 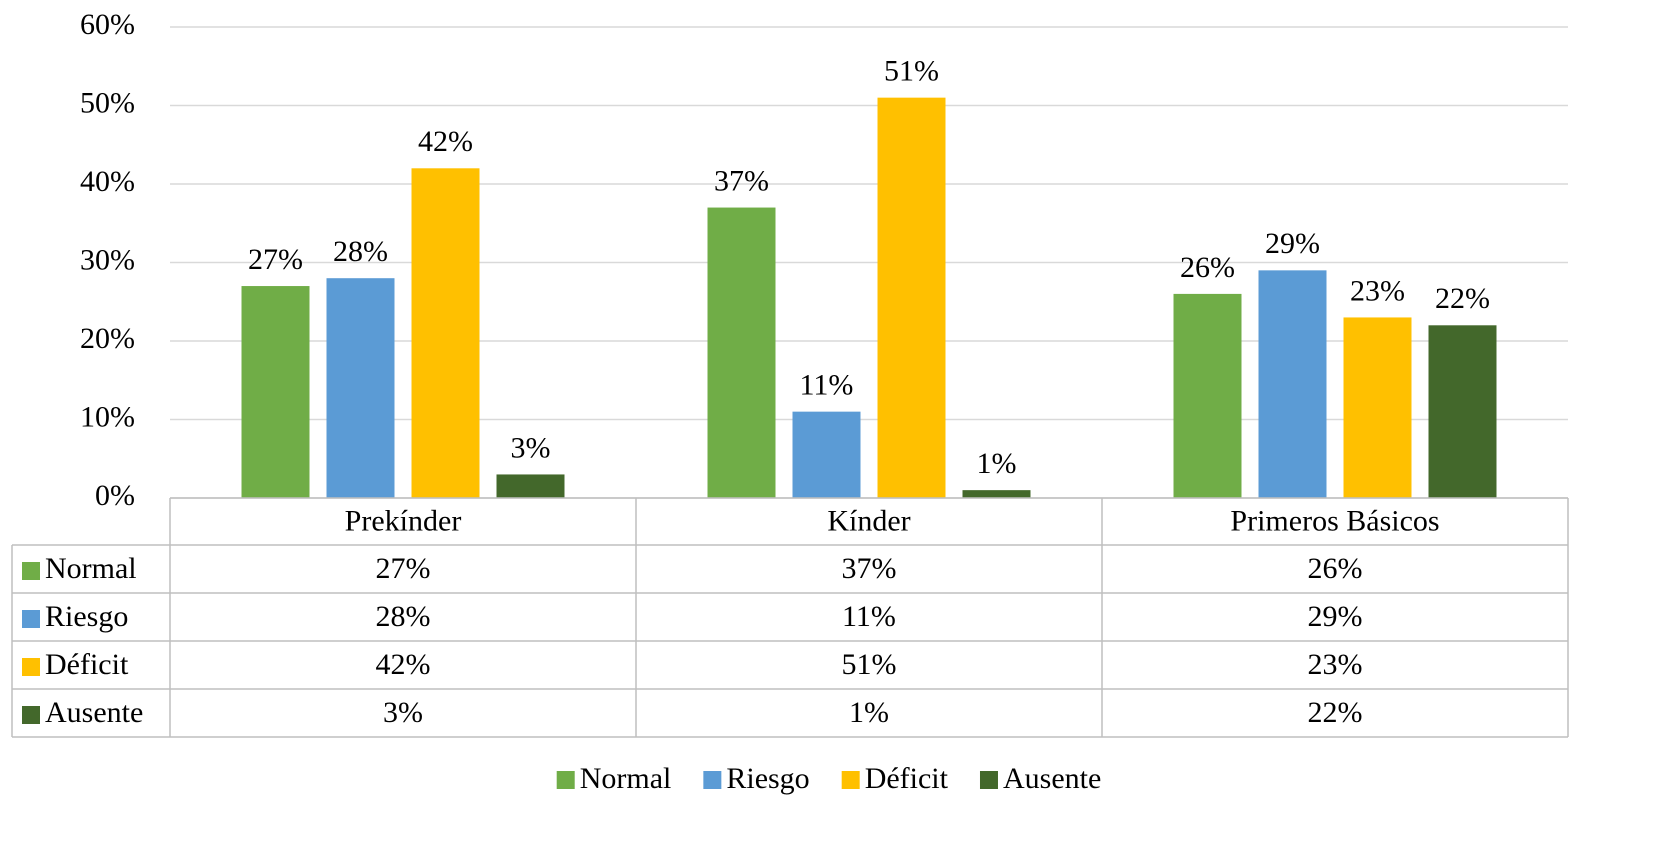 What do you see at coordinates (107, 416) in the screenshot?
I see `y-tick-label: 10%` at bounding box center [107, 416].